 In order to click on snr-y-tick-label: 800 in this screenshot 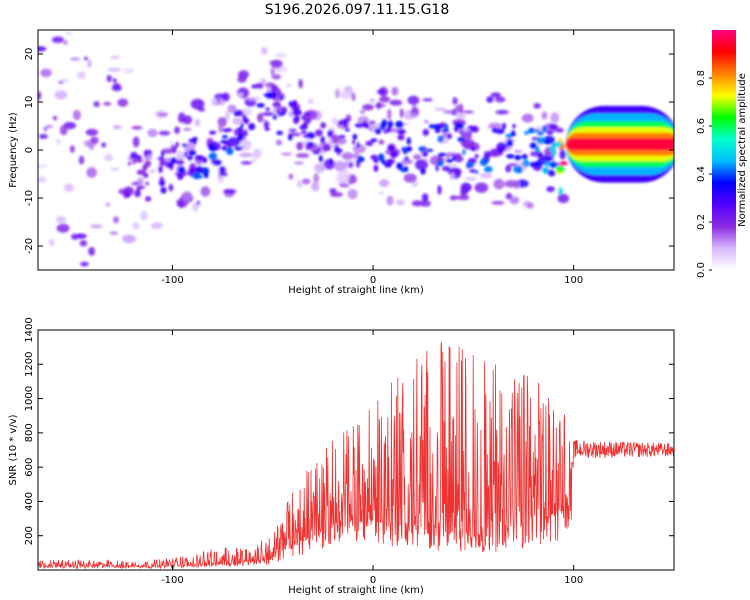, I will do `click(29, 432)`.